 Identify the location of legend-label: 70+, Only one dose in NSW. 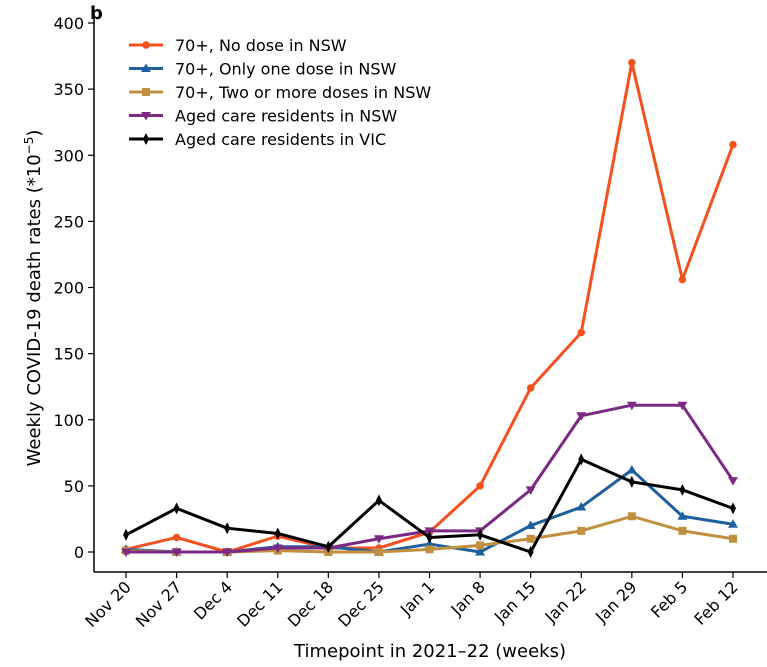
(286, 69).